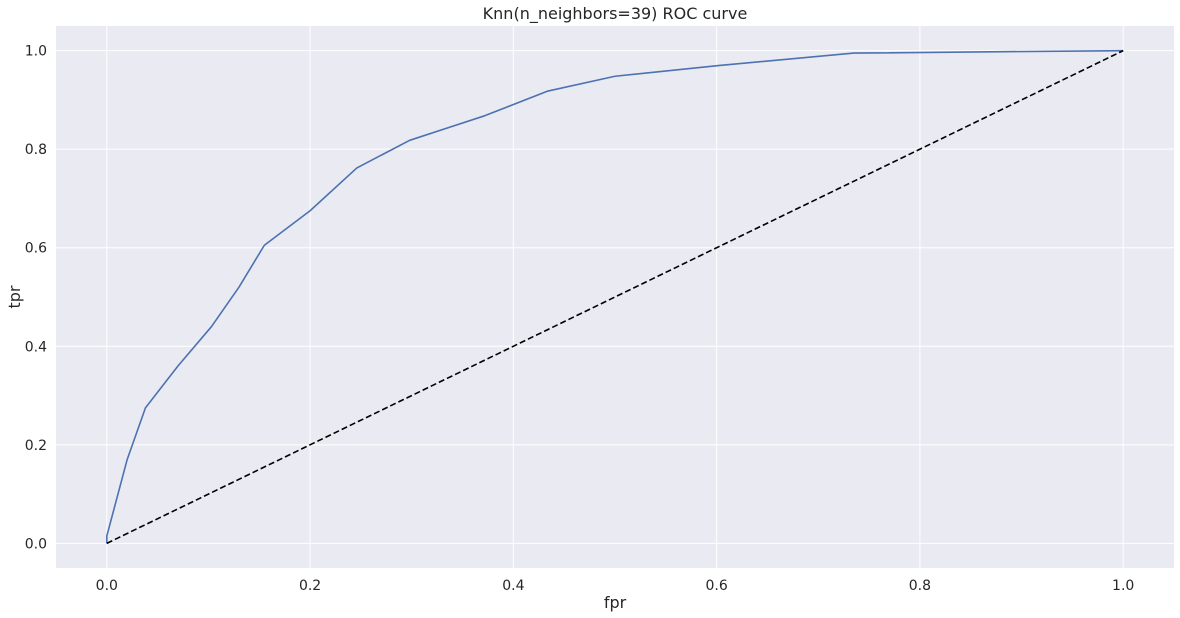  What do you see at coordinates (615, 14) in the screenshot?
I see `chart-title: Knn(n_neighbors=39) ROC curve` at bounding box center [615, 14].